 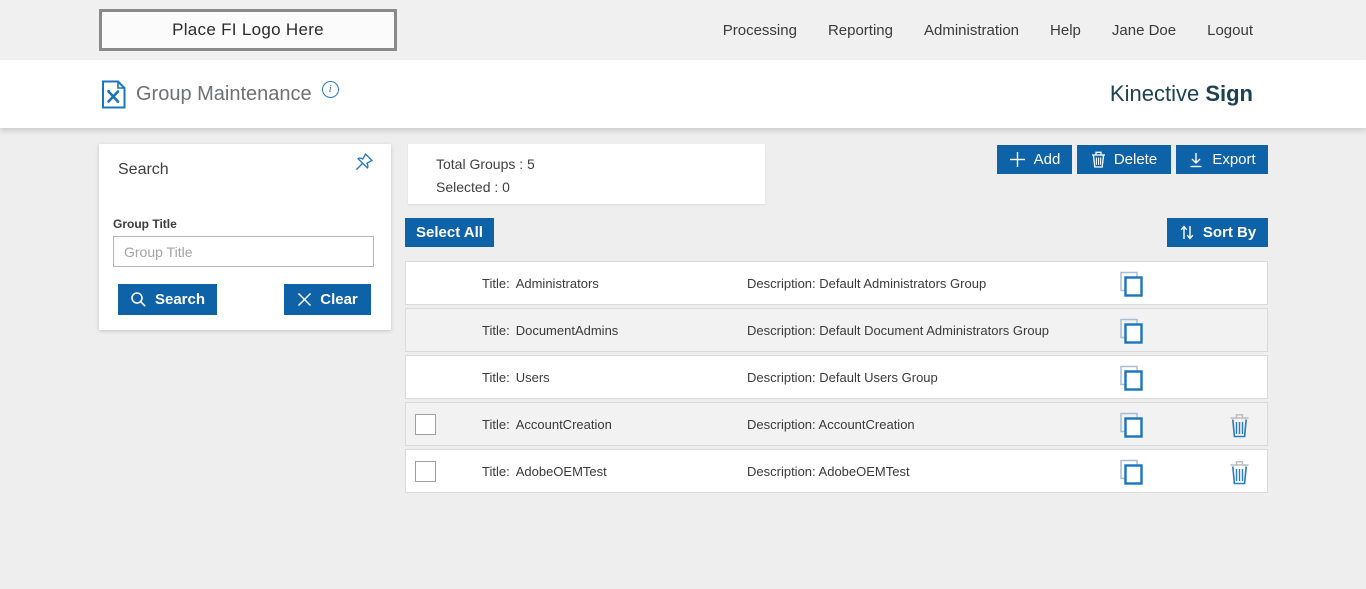 I want to click on add-button: Add, so click(x=1034, y=159).